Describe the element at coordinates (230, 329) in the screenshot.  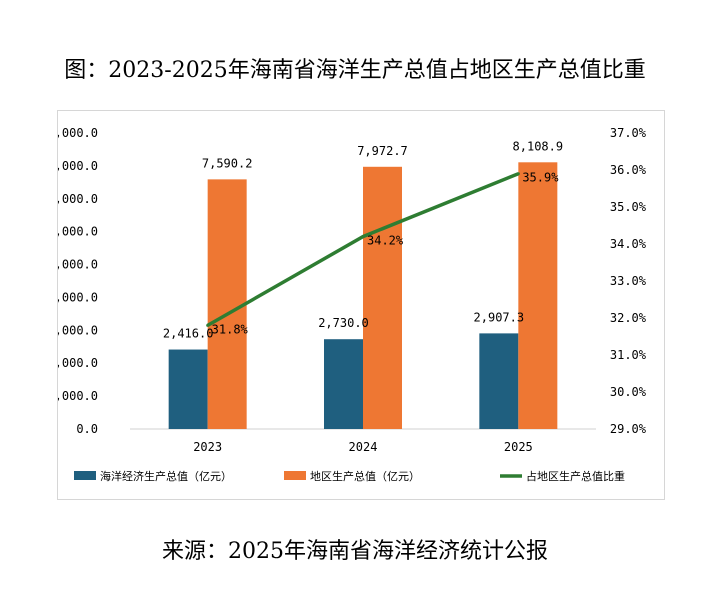
I see `ratio-data-label: 31.8%` at that location.